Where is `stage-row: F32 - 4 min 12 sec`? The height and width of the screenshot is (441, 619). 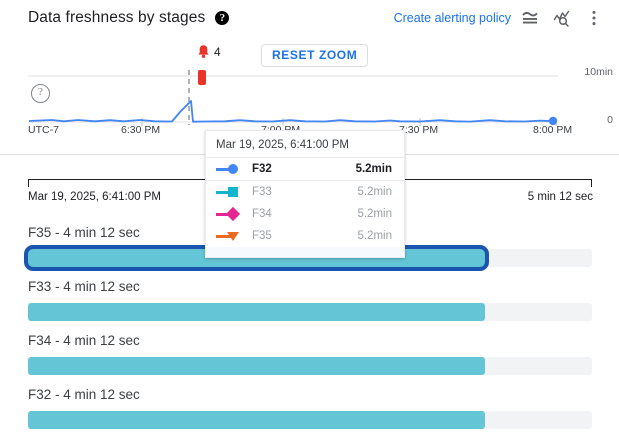 stage-row: F32 - 4 min 12 sec is located at coordinates (309, 414).